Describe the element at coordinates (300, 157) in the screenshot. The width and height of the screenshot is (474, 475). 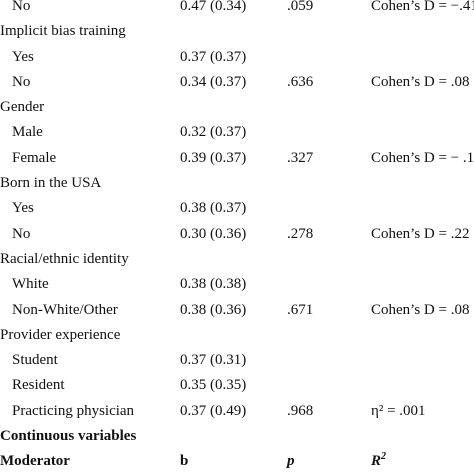
I see `row-p-value: .327` at that location.